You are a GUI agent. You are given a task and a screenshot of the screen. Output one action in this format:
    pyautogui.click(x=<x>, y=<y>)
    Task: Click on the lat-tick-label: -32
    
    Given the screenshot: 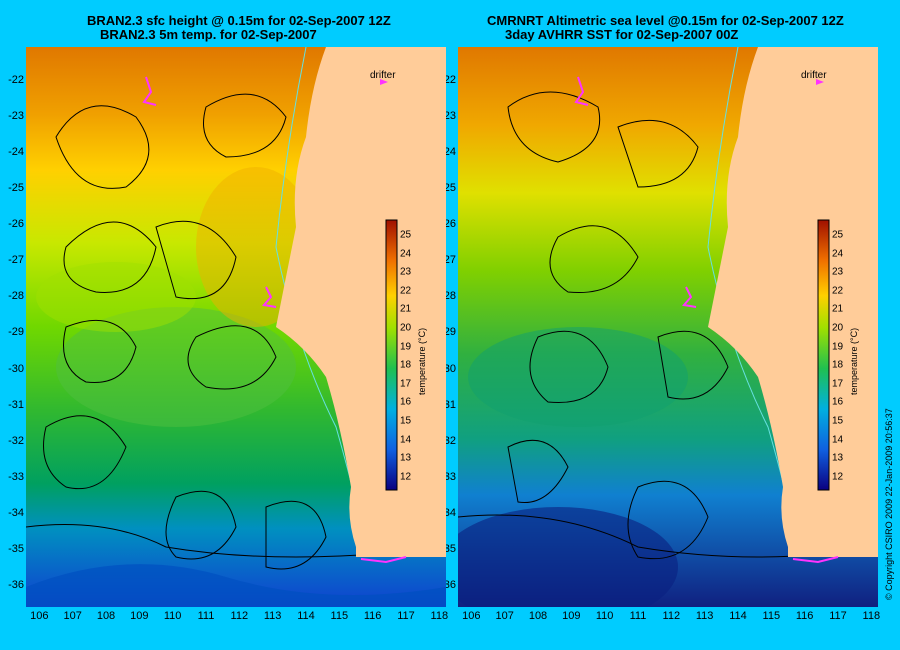 What is the action you would take?
    pyautogui.click(x=16, y=440)
    